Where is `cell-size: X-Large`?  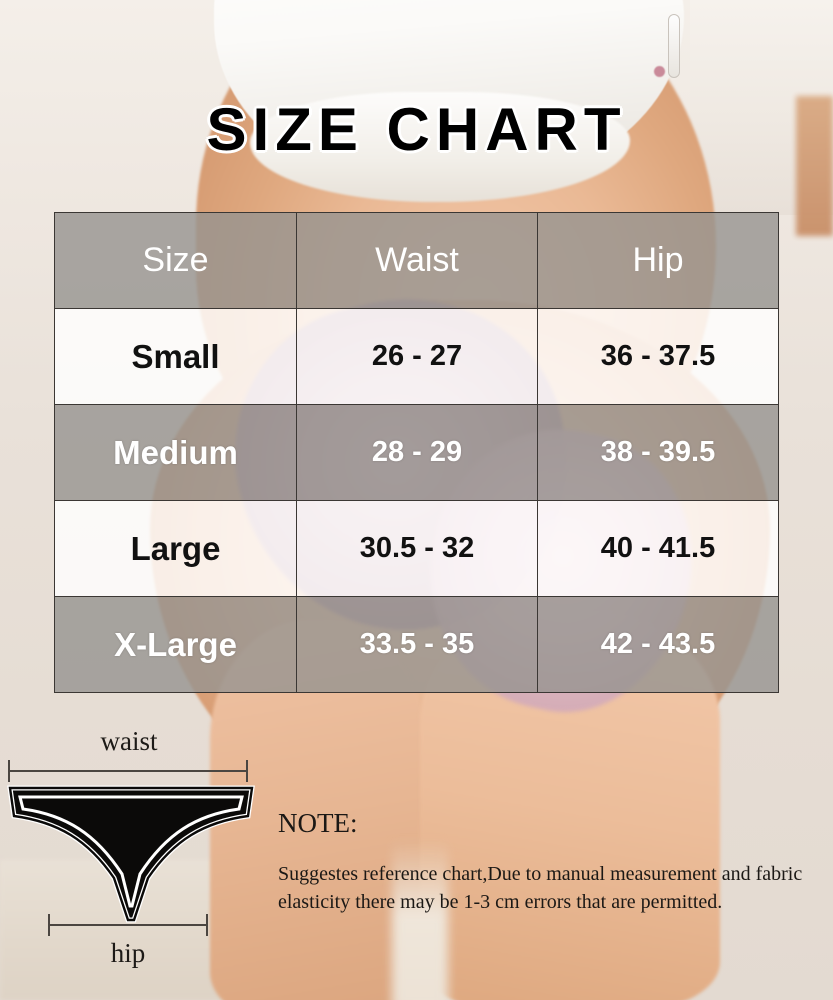
cell-size: X-Large is located at coordinates (175, 644).